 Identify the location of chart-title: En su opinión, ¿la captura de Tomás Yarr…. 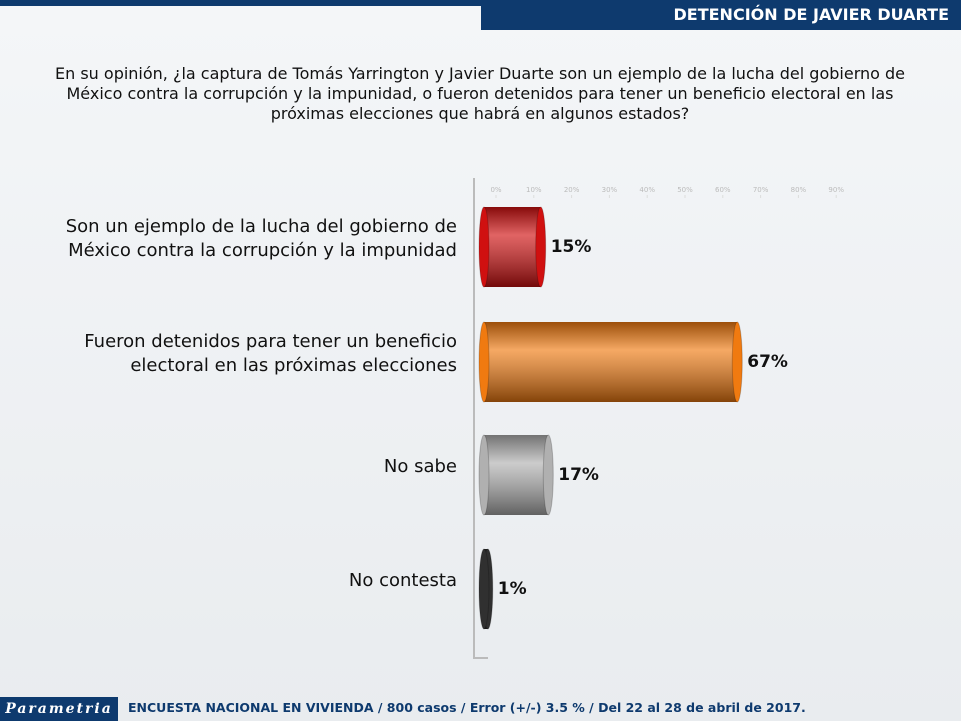
(480, 93).